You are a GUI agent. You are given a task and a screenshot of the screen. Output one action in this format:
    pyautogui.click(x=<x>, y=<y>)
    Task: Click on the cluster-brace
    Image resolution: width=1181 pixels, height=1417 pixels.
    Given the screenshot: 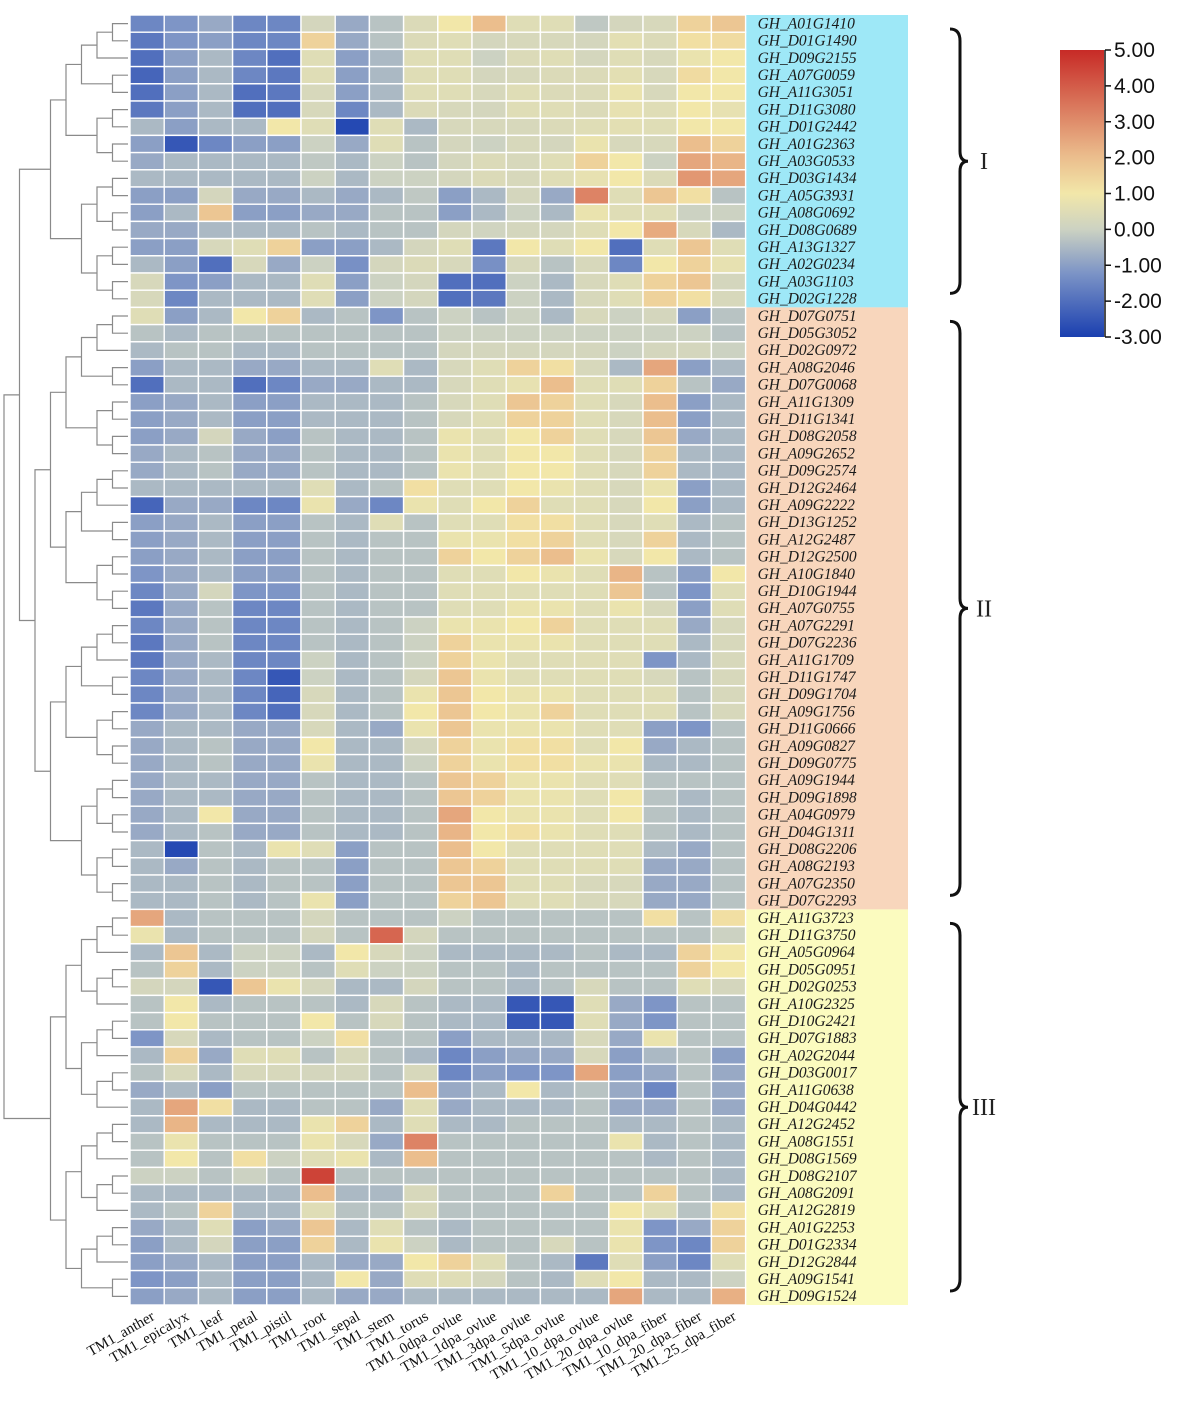 What is the action you would take?
    pyautogui.click(x=959, y=1107)
    